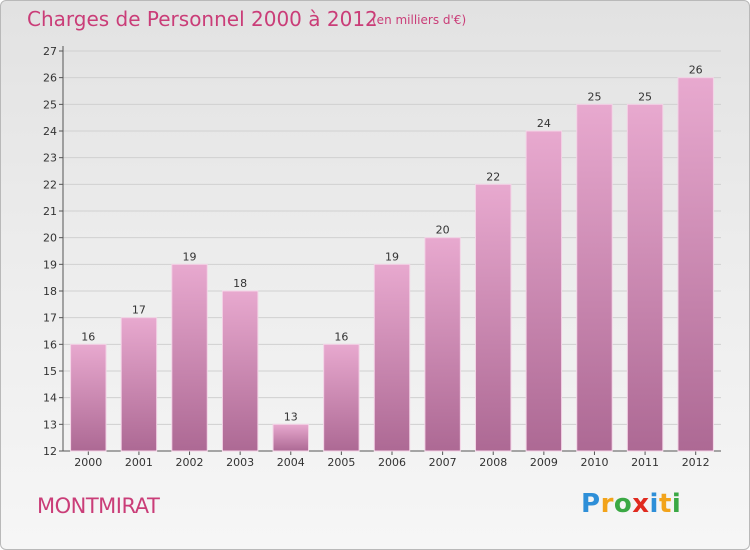 This screenshot has height=550, width=750. Describe the element at coordinates (419, 20) in the screenshot. I see `chart-subtitle: (en milliers d'€)` at that location.